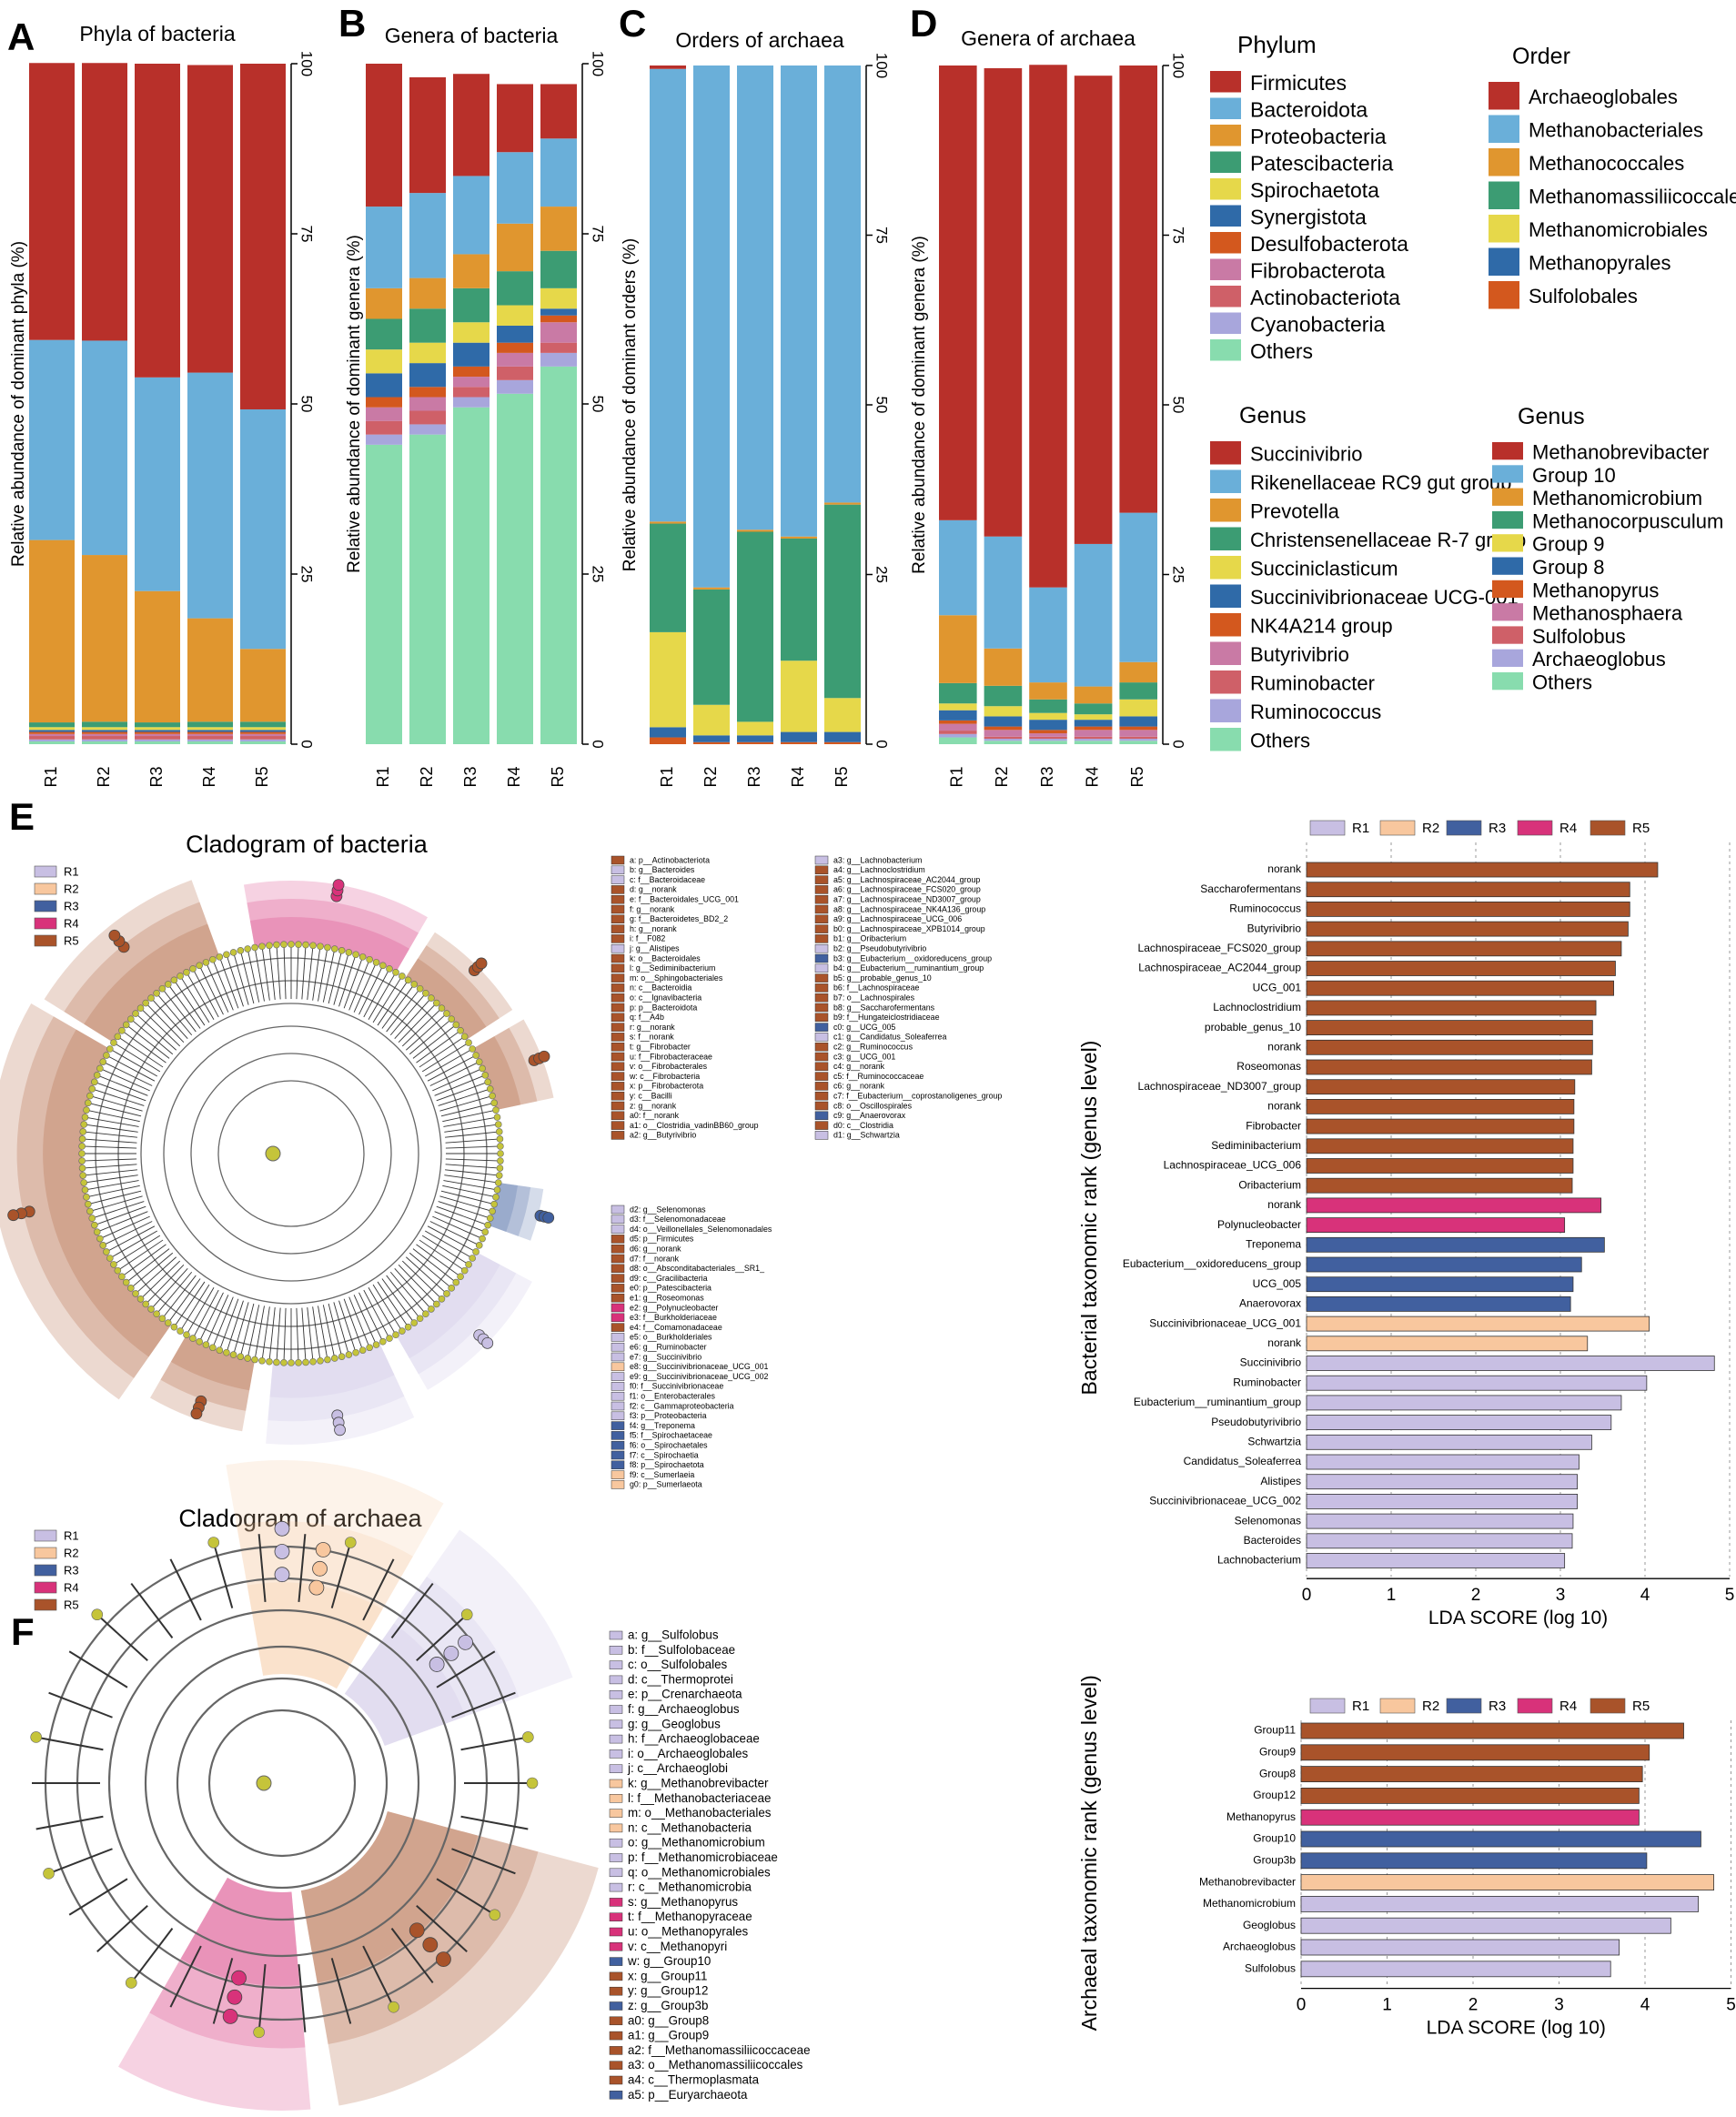  Describe the element at coordinates (471, 305) in the screenshot. I see `bar-segment-christensenellaceae-r-7-group` at that location.